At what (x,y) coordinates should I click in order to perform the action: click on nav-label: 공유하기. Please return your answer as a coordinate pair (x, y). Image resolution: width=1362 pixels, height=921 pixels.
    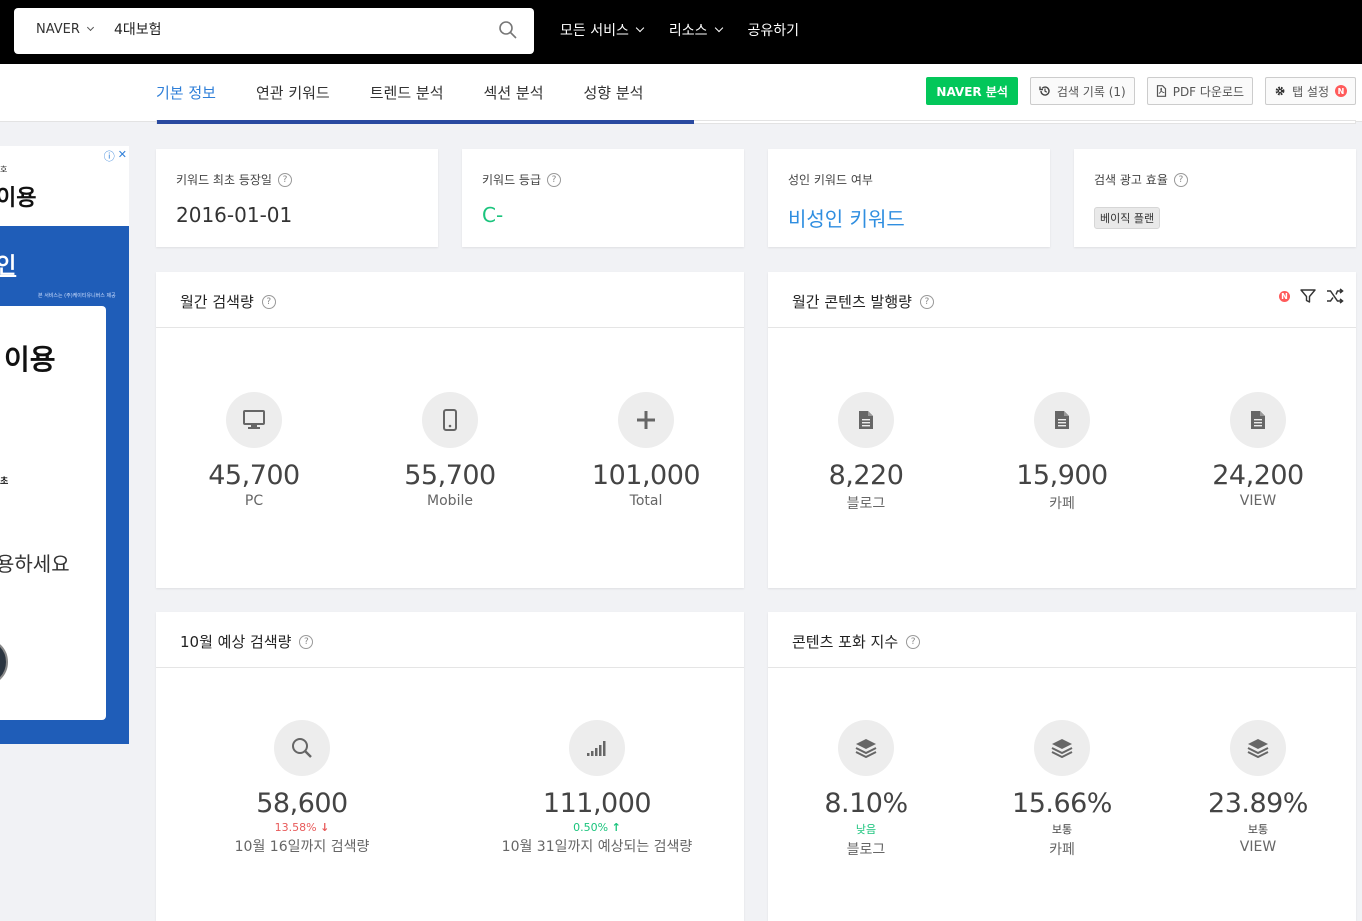
    Looking at the image, I should click on (773, 31).